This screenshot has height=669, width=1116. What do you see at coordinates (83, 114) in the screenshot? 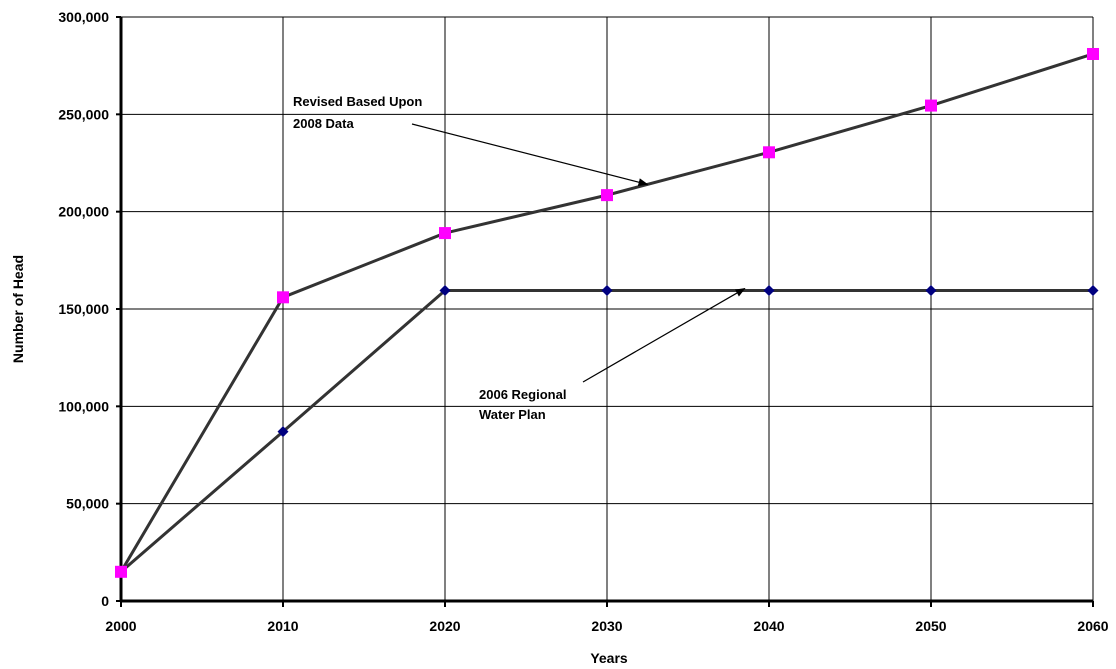
I see `y-tick-label: 250,000` at bounding box center [83, 114].